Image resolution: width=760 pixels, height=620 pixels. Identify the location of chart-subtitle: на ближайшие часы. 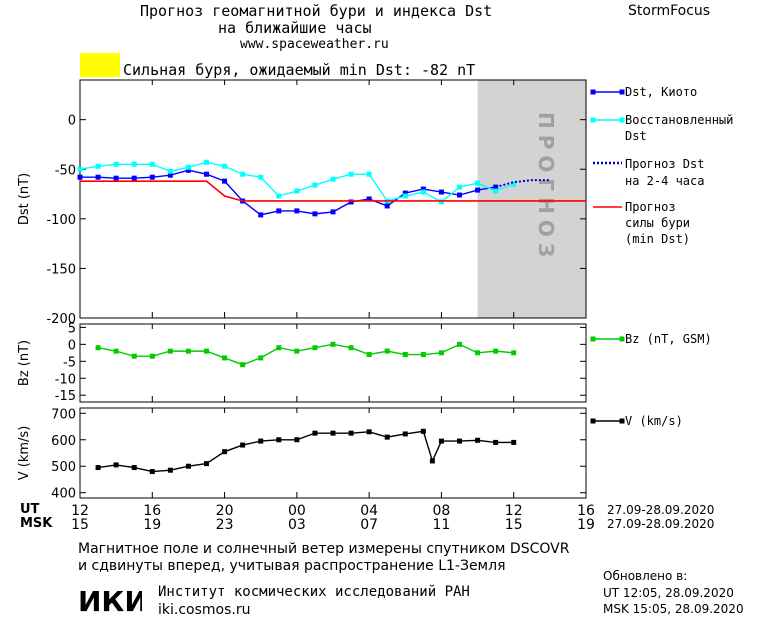
(295, 28).